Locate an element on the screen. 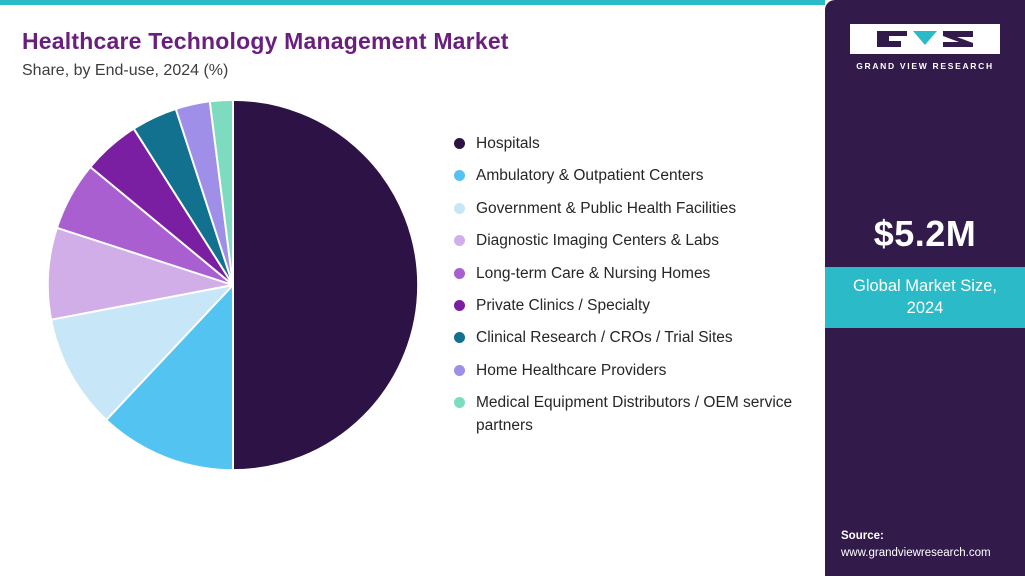 The height and width of the screenshot is (576, 1025). legend-item: Government & Public Health Facilities is located at coordinates (626, 209).